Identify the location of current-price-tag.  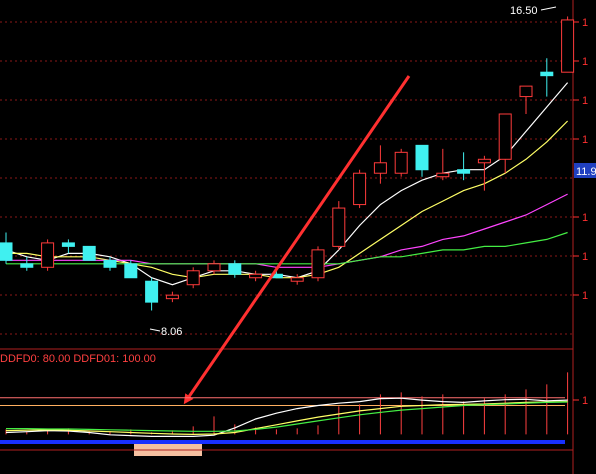
(585, 170).